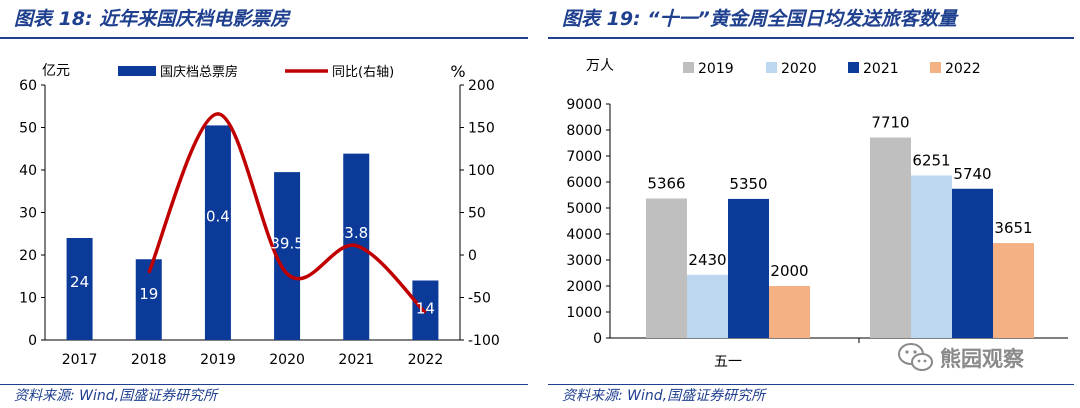  Describe the element at coordinates (286, 244) in the screenshot. I see `box-office-value-label: 39.5` at that location.